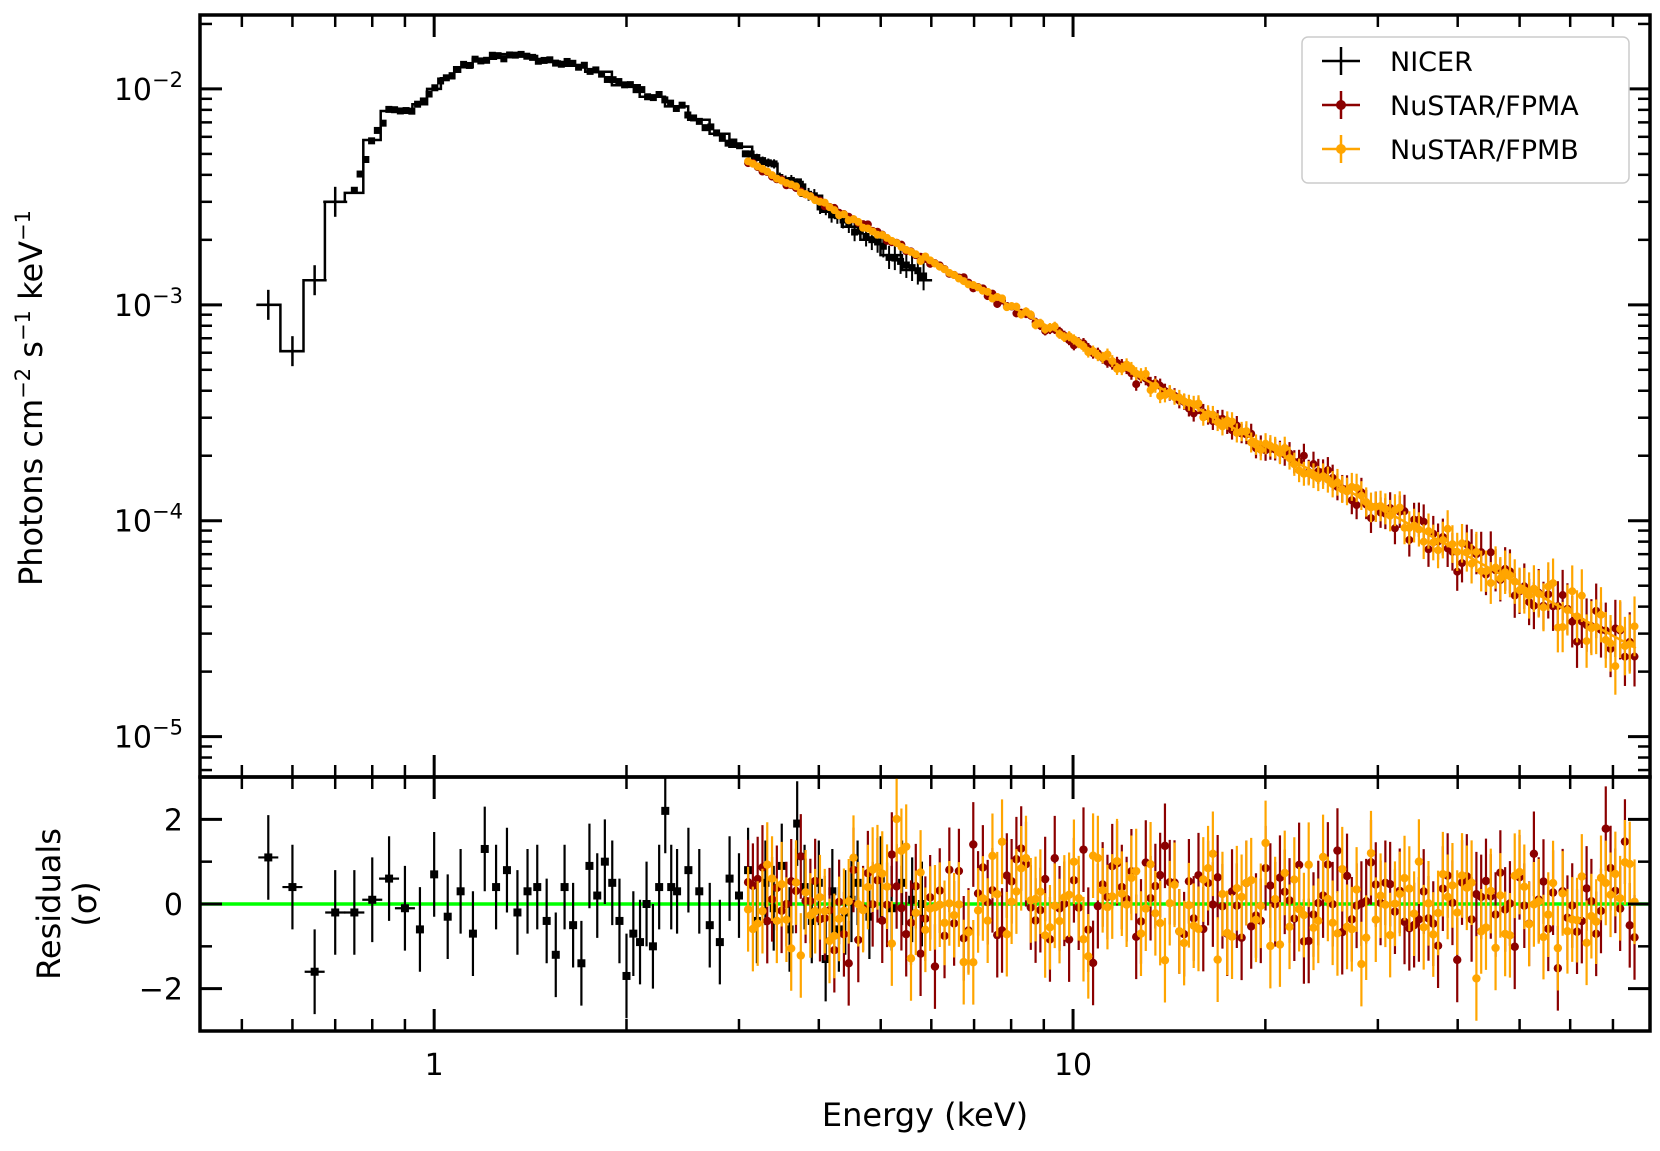  What do you see at coordinates (148, 88) in the screenshot?
I see `spectrum-y-tick-label: 10−2` at bounding box center [148, 88].